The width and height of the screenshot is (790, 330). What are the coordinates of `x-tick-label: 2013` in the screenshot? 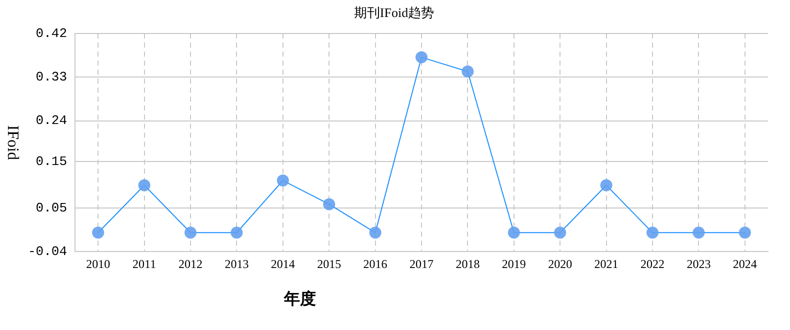 It's located at (236, 263).